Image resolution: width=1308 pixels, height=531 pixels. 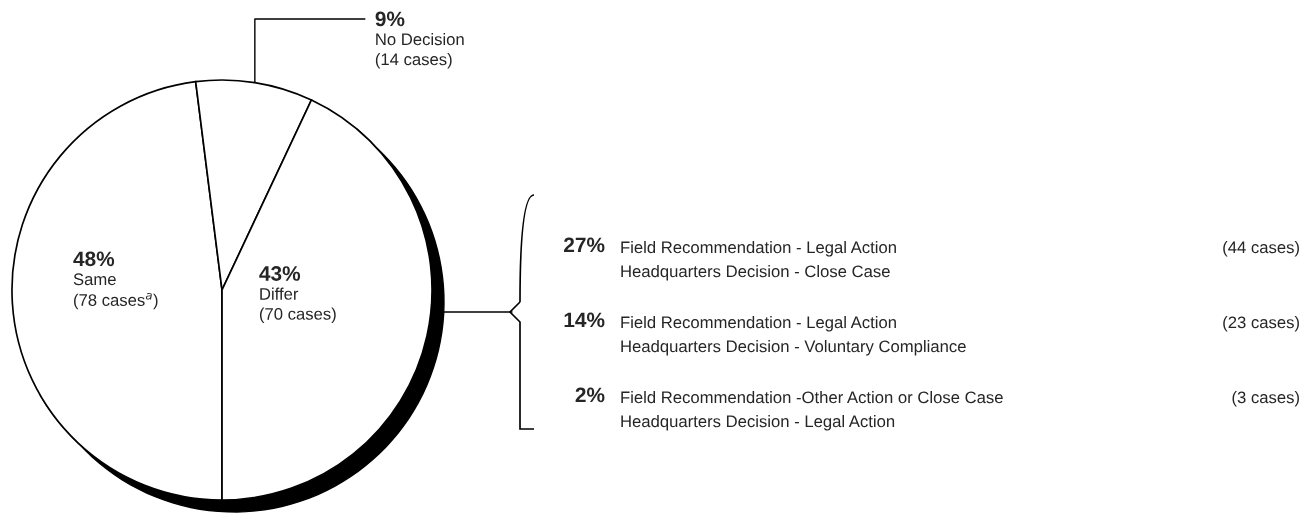 What do you see at coordinates (420, 39) in the screenshot?
I see `slice-label: No Decision` at bounding box center [420, 39].